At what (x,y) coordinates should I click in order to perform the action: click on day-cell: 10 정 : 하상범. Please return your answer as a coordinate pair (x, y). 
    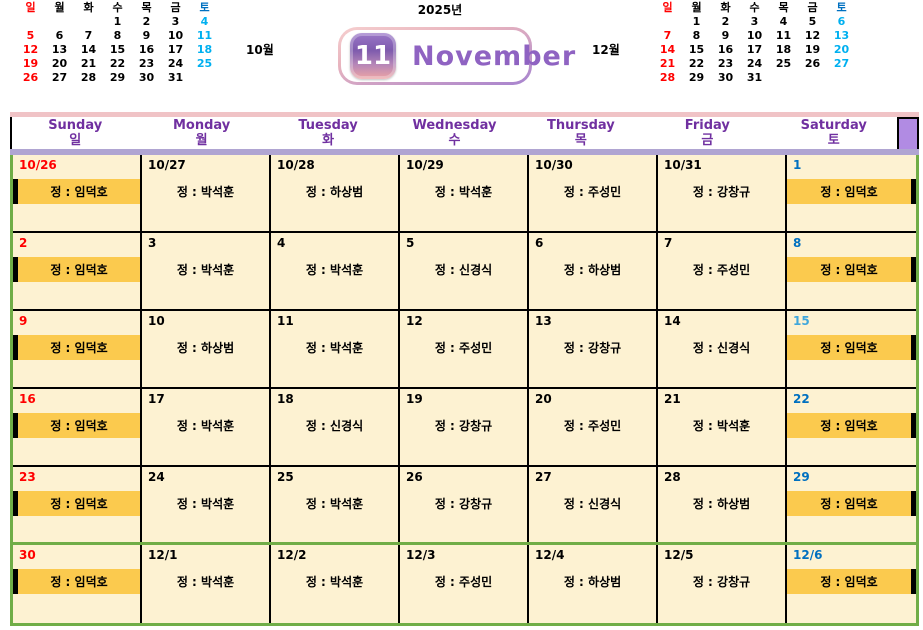
    Looking at the image, I should click on (206, 349).